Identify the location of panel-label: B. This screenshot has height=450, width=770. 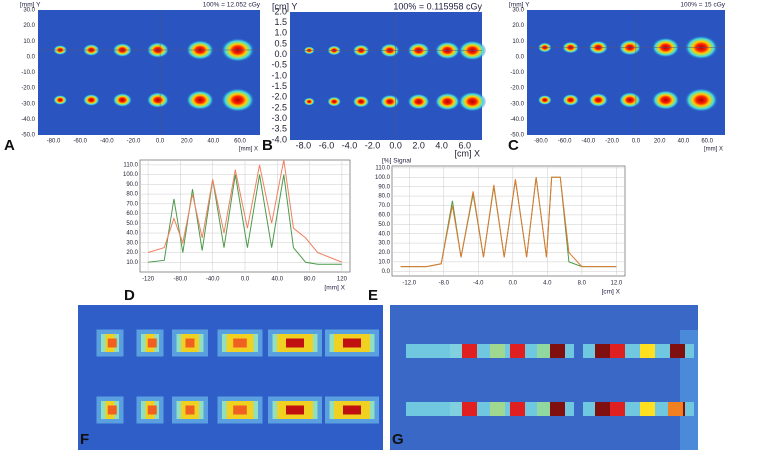
(267, 145).